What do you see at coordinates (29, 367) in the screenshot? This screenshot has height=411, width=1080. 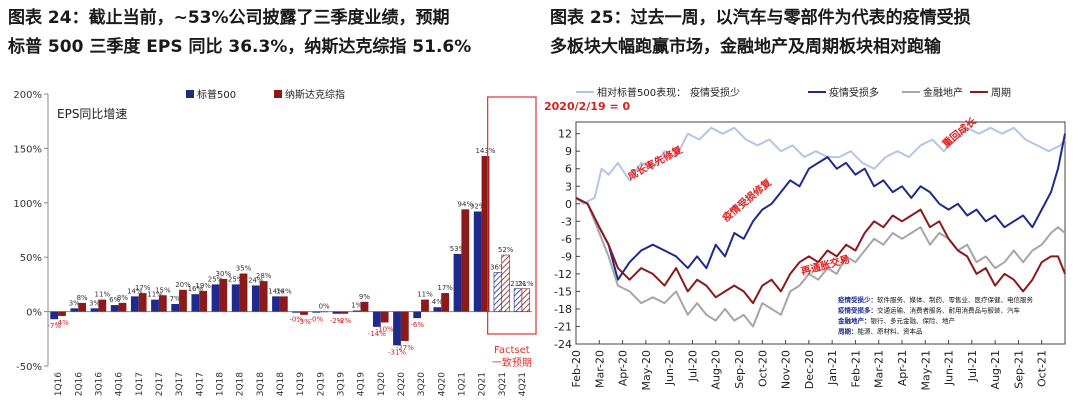 I see `y-tick-label: -50%` at bounding box center [29, 367].